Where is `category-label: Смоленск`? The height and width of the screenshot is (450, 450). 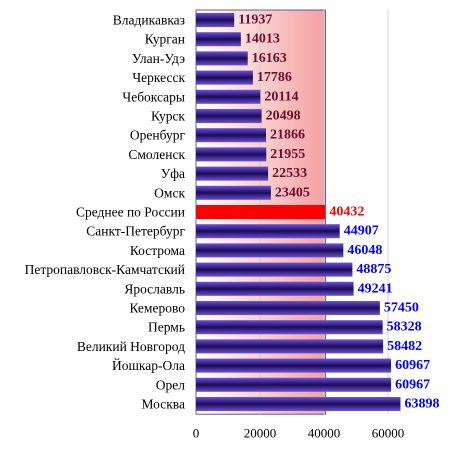
category-label: Смоленск is located at coordinates (156, 154).